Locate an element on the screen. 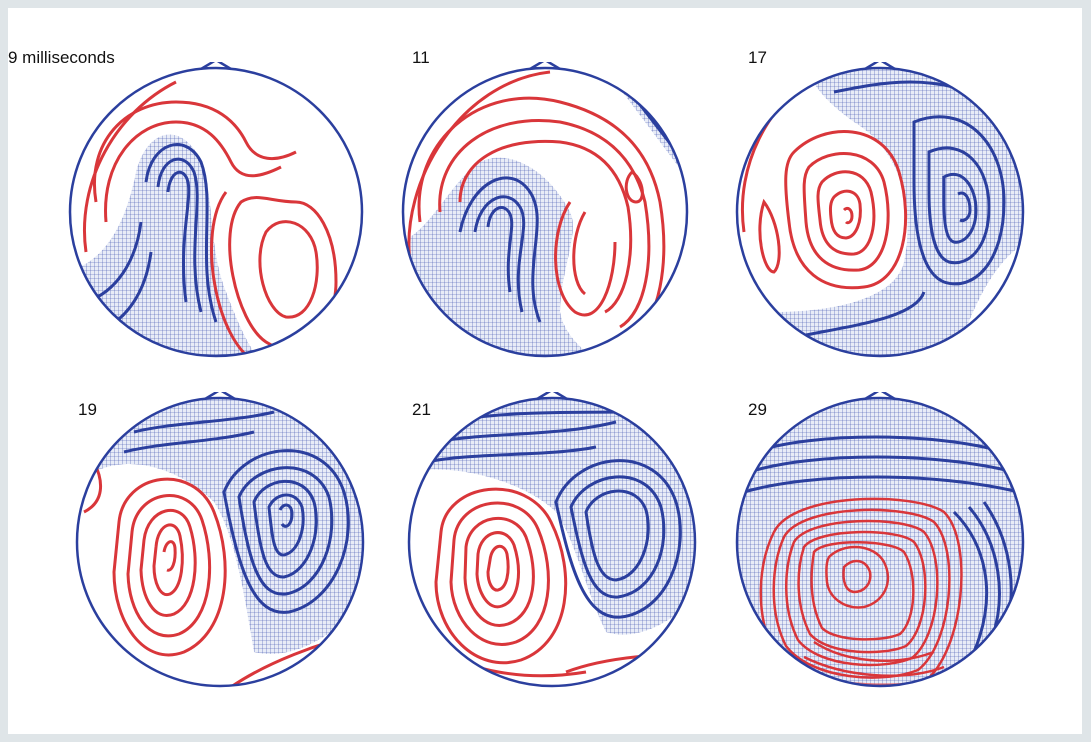  topomap-21ms is located at coordinates (552, 542).